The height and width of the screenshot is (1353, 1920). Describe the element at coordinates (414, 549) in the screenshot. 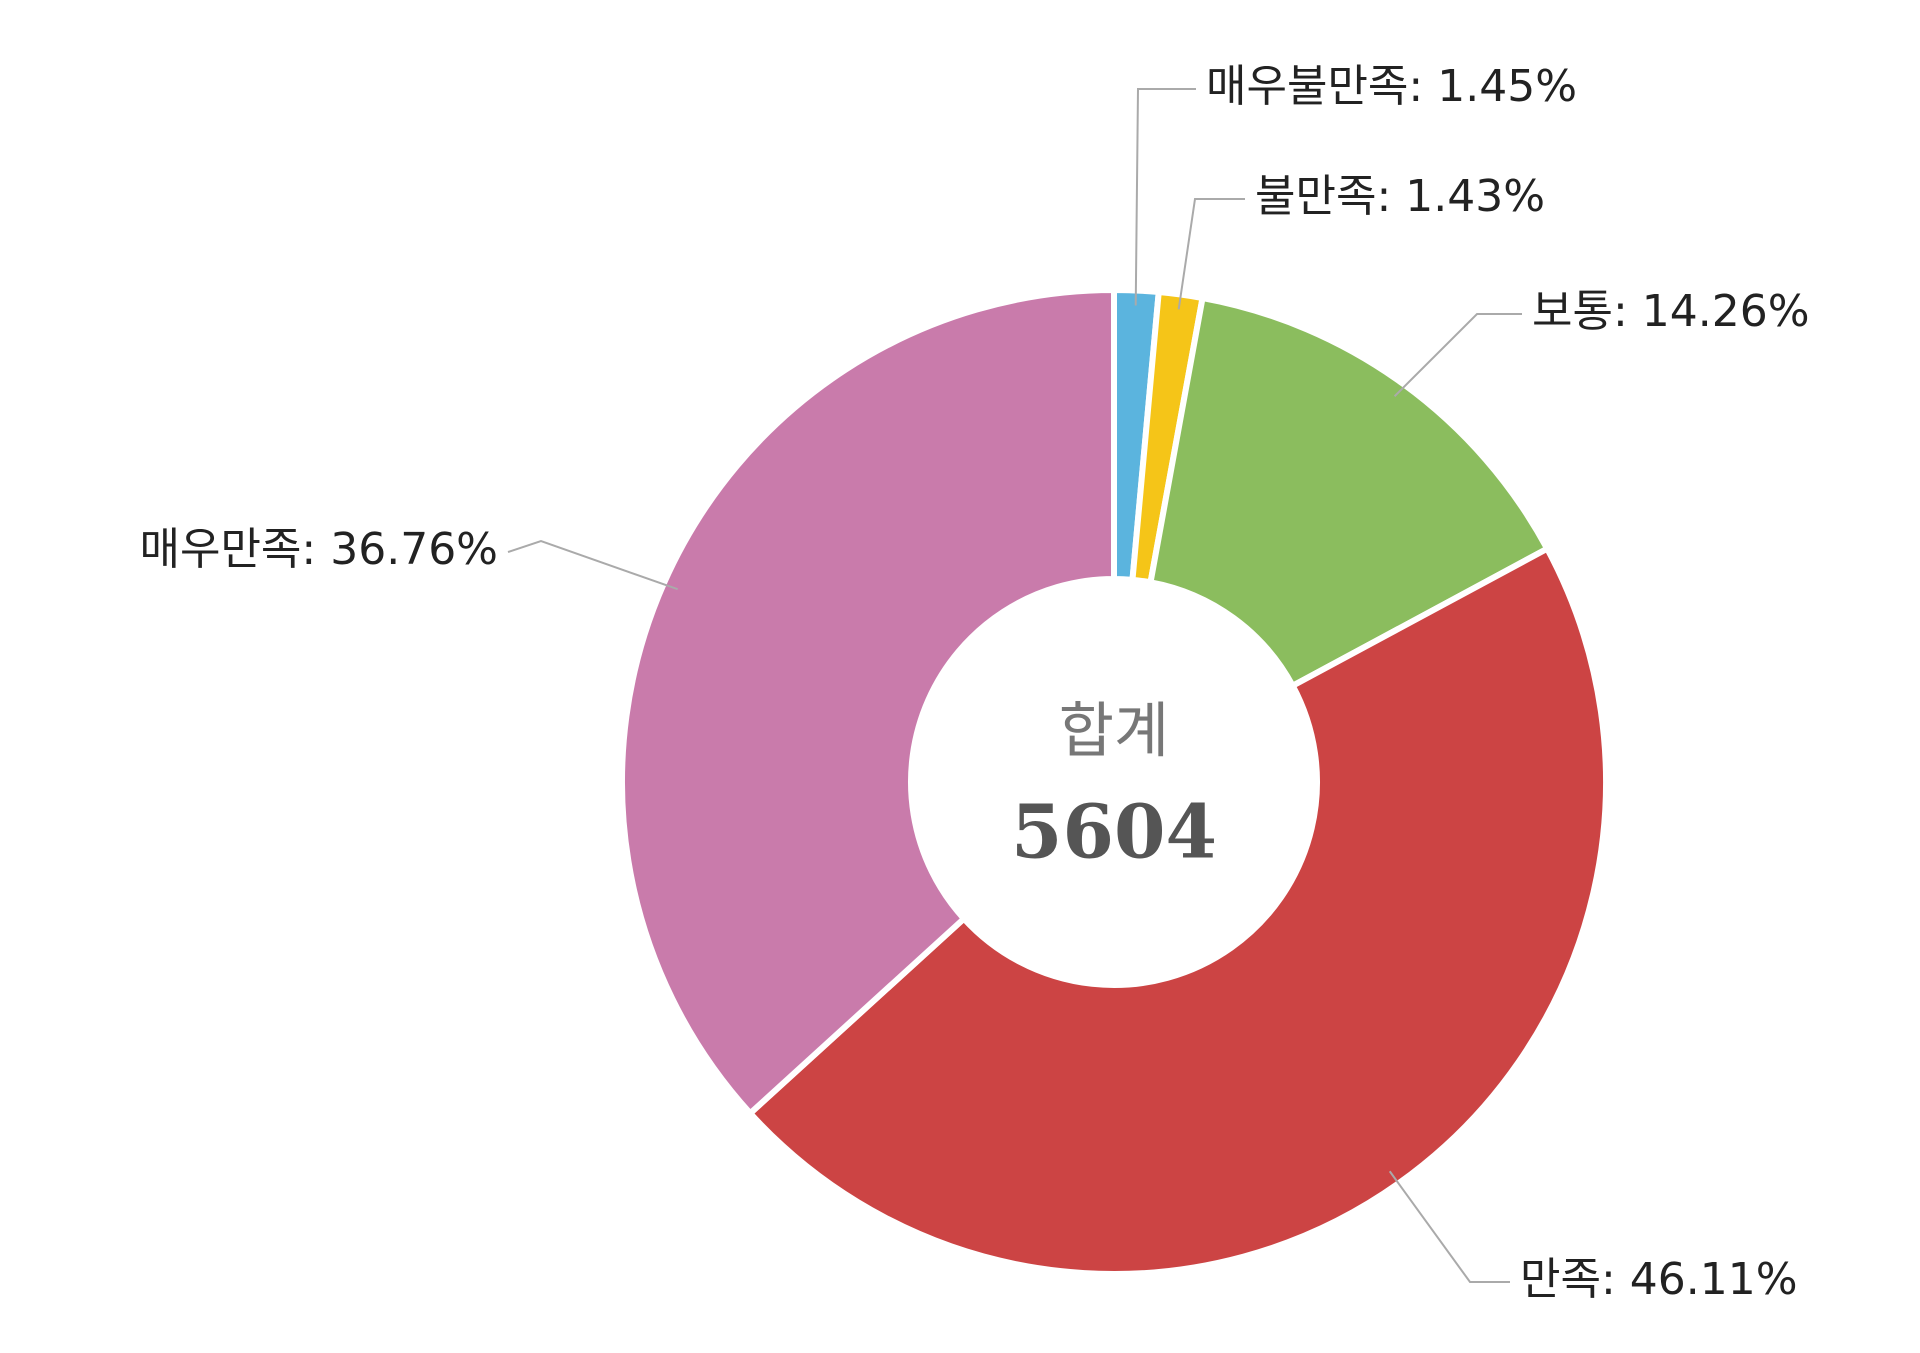

I see `label-value: 36.76%` at that location.